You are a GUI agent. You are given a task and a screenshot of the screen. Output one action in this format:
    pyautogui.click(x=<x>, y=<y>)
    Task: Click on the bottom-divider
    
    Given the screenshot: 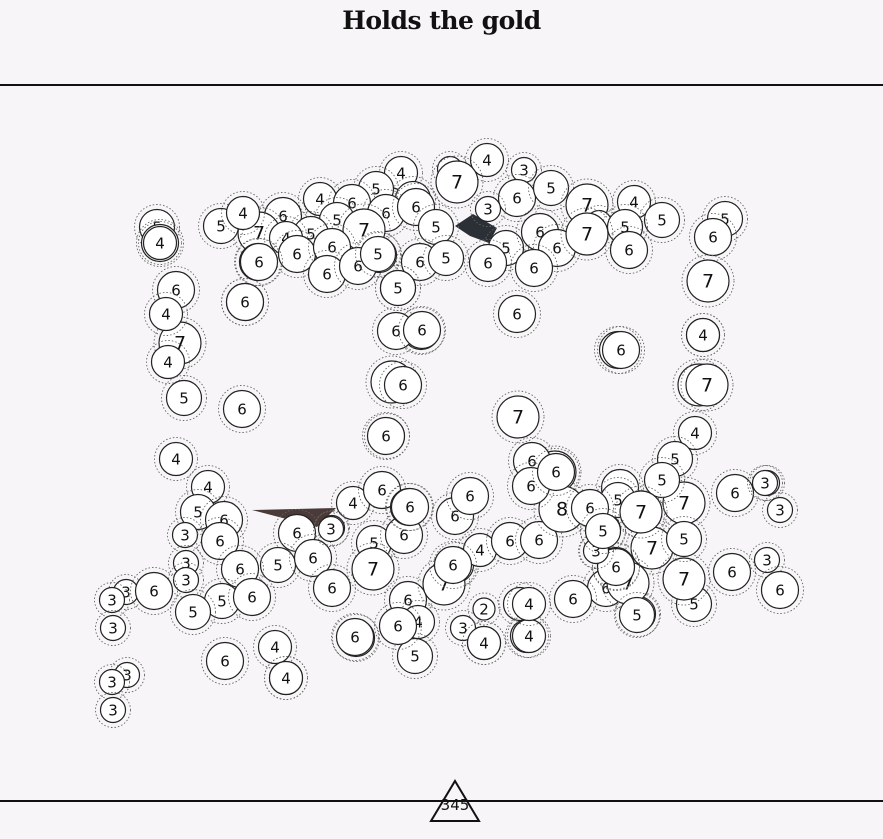 What is the action you would take?
    pyautogui.click(x=441, y=801)
    